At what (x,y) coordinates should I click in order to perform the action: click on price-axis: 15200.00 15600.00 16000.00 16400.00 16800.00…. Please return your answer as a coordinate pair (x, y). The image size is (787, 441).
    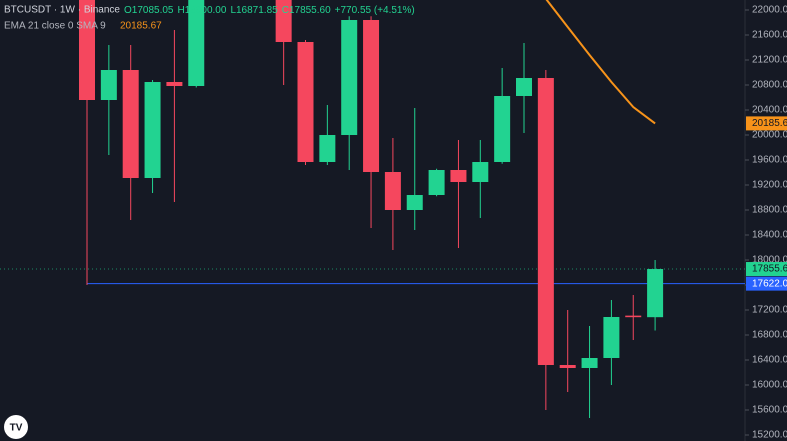
    Looking at the image, I should click on (766, 223).